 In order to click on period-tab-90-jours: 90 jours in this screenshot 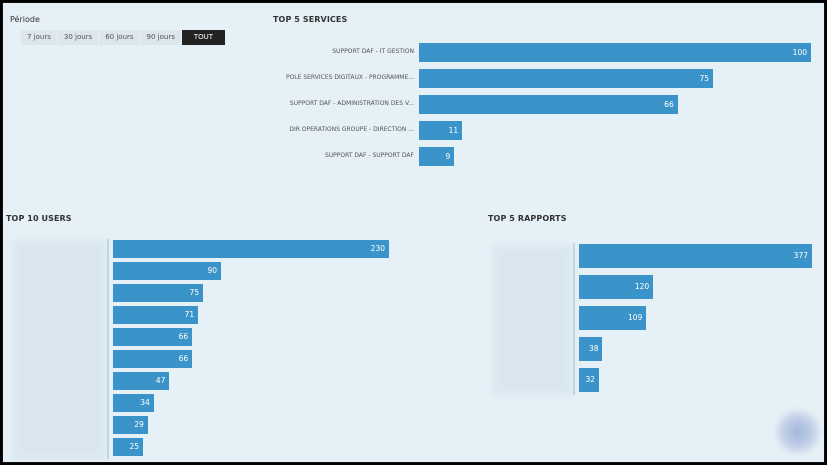, I will do `click(161, 37)`.